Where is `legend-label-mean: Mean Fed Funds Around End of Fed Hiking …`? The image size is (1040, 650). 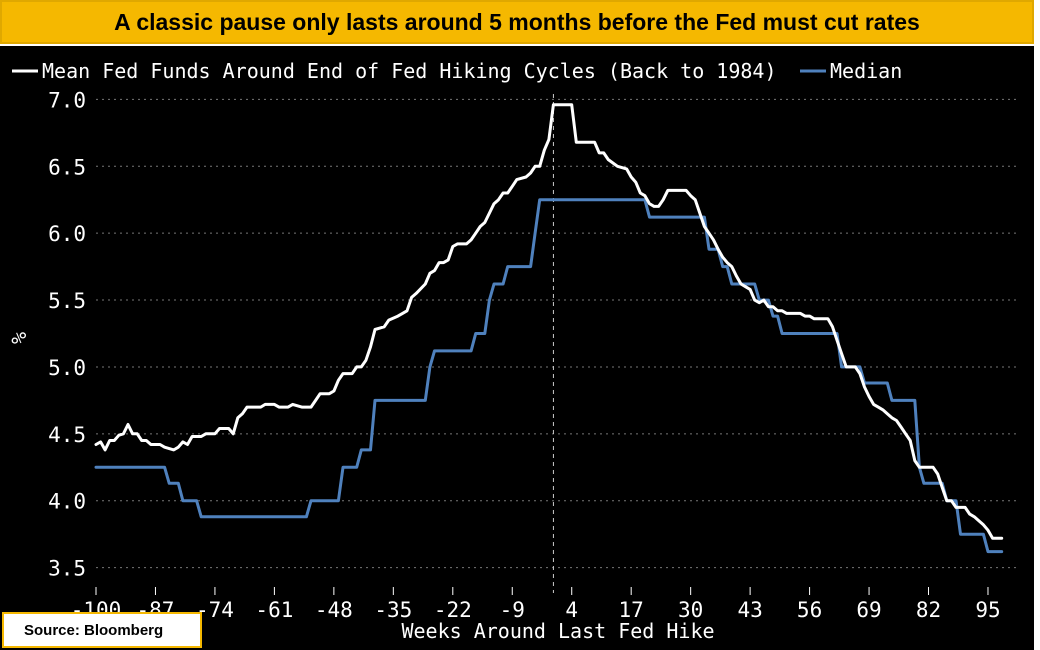 legend-label-mean: Mean Fed Funds Around End of Fed Hiking … is located at coordinates (409, 71).